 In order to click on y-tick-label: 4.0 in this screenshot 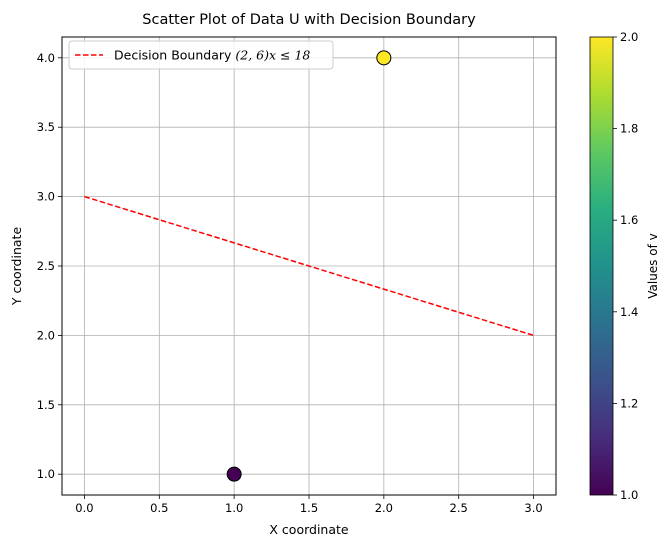, I will do `click(46, 58)`.